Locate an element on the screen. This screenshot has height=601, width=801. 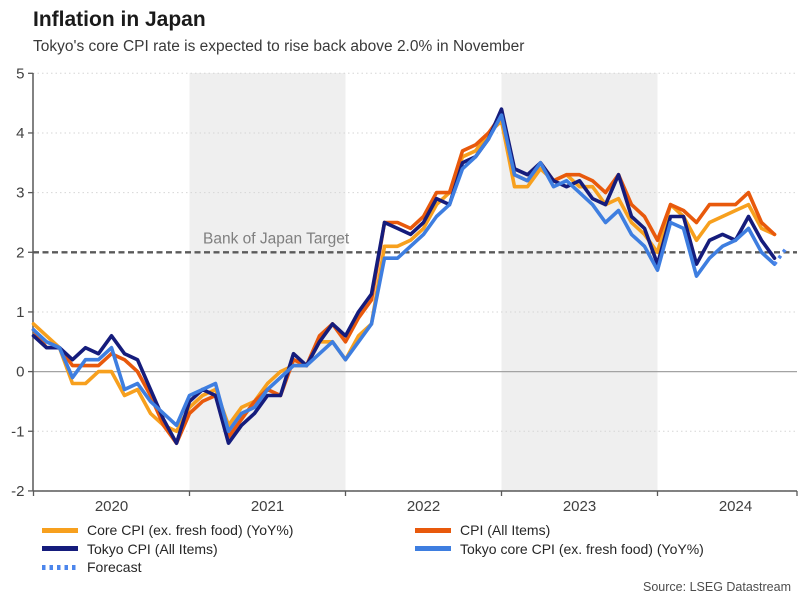
legend-item-forecast: Forecast is located at coordinates (167, 567).